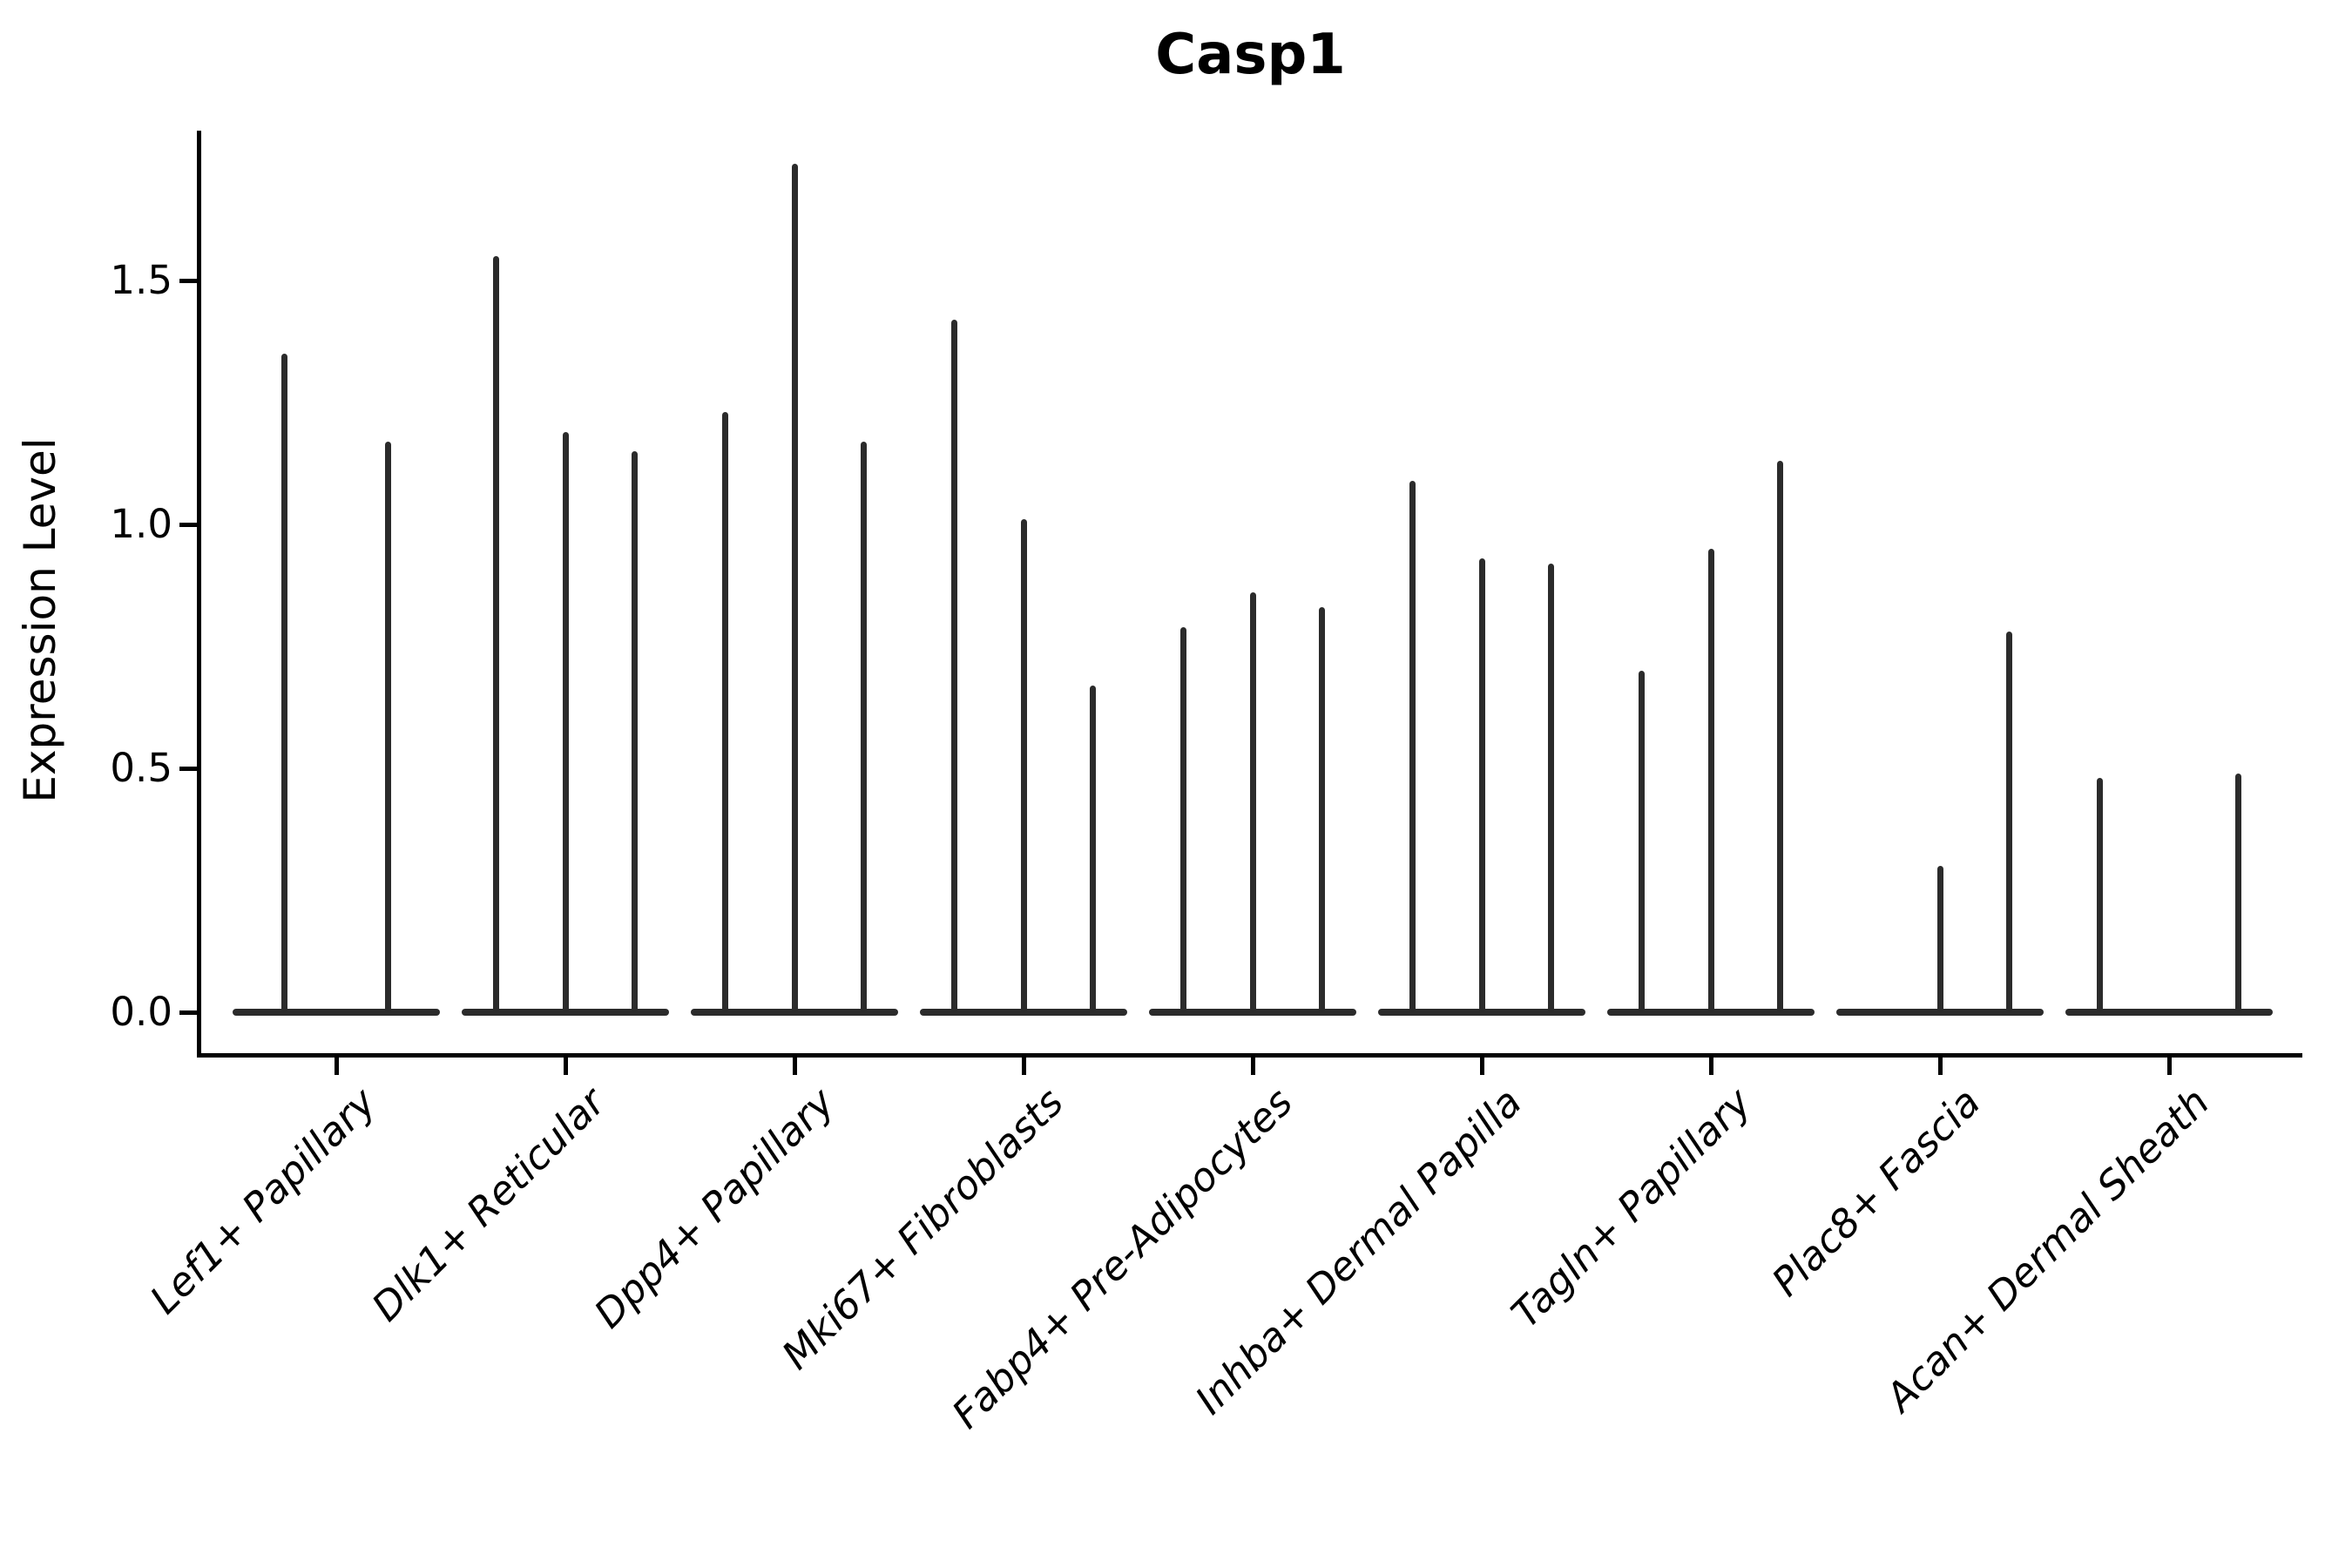  Describe the element at coordinates (141, 768) in the screenshot. I see `y-tick-label: 0.5` at that location.